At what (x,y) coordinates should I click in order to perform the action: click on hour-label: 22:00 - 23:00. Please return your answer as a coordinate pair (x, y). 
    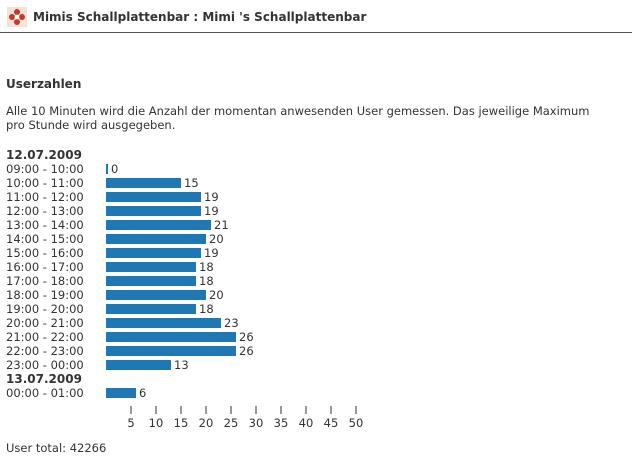
    Looking at the image, I should click on (45, 351).